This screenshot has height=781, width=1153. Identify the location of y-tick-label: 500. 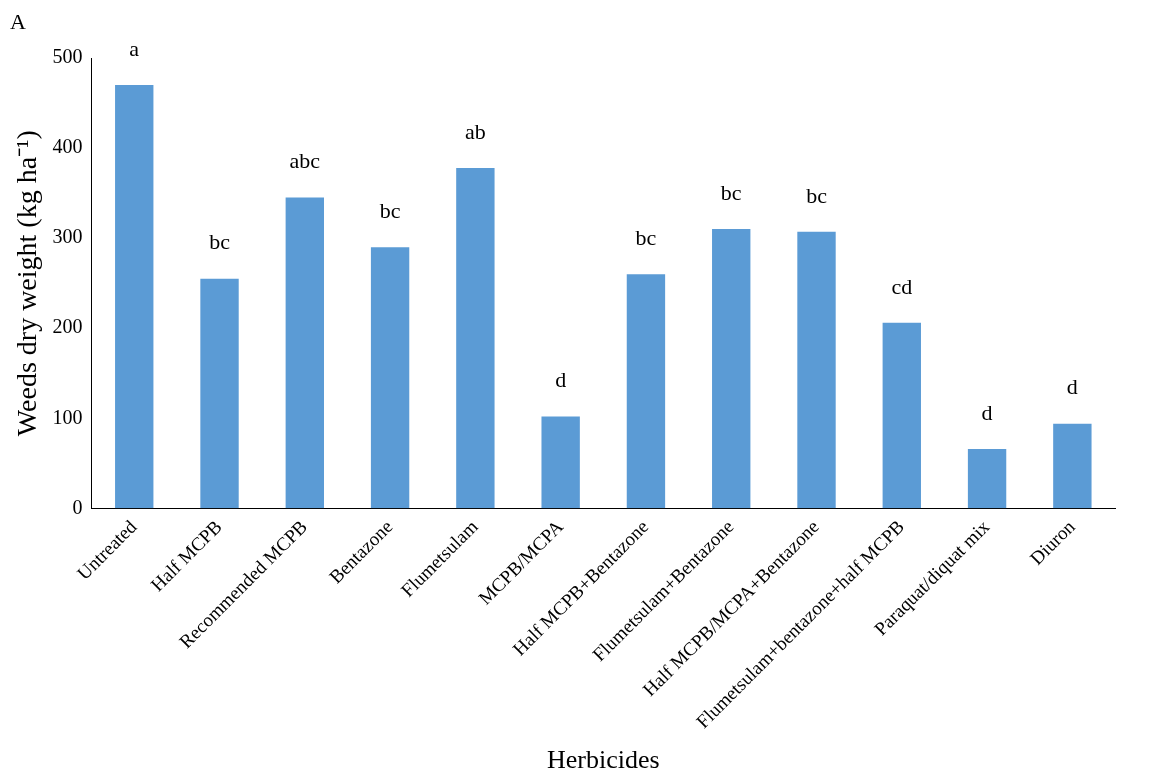
(67, 56).